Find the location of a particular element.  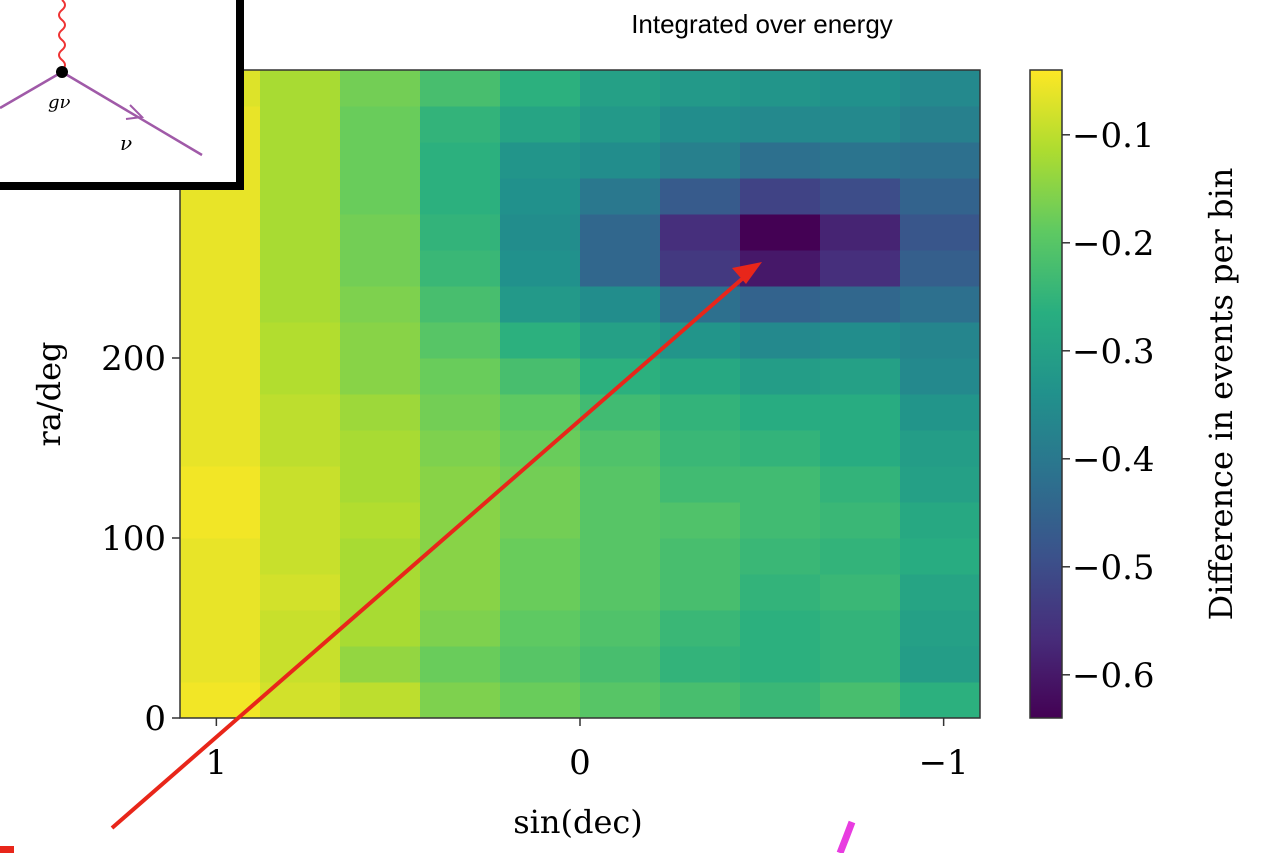

annotation-arrow-head is located at coordinates (747, 273).